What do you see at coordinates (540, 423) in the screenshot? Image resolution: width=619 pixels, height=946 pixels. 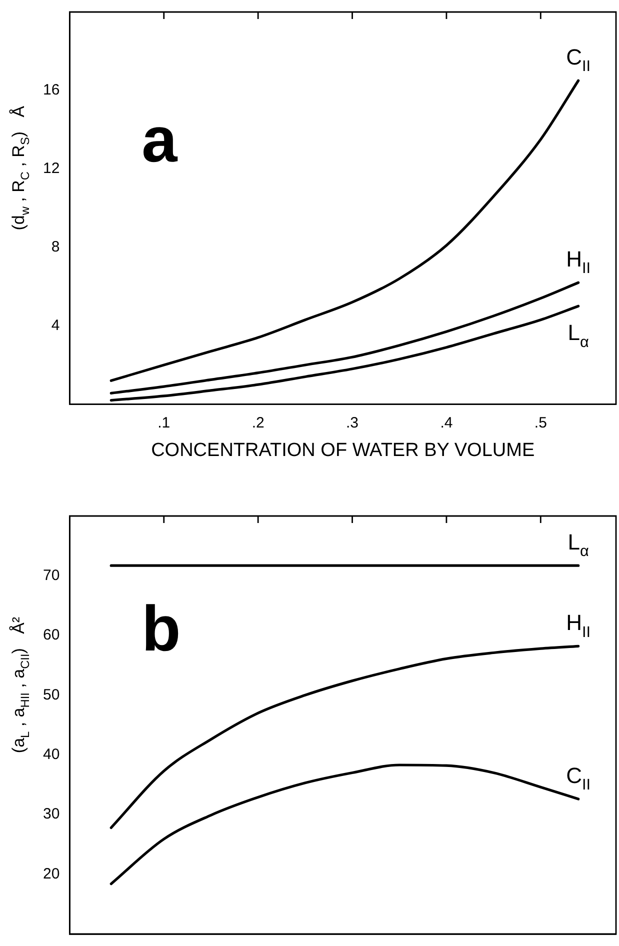 I see `x-tick-label: .5` at bounding box center [540, 423].